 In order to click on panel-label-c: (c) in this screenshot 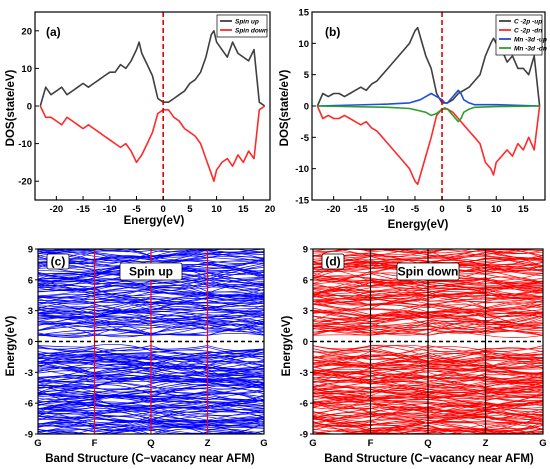, I will do `click(58, 262)`.